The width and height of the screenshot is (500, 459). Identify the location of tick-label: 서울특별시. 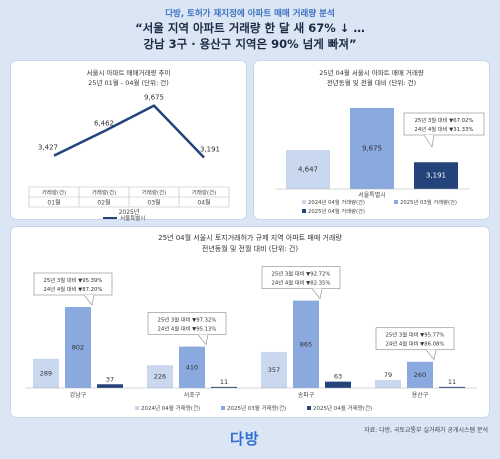
(372, 195).